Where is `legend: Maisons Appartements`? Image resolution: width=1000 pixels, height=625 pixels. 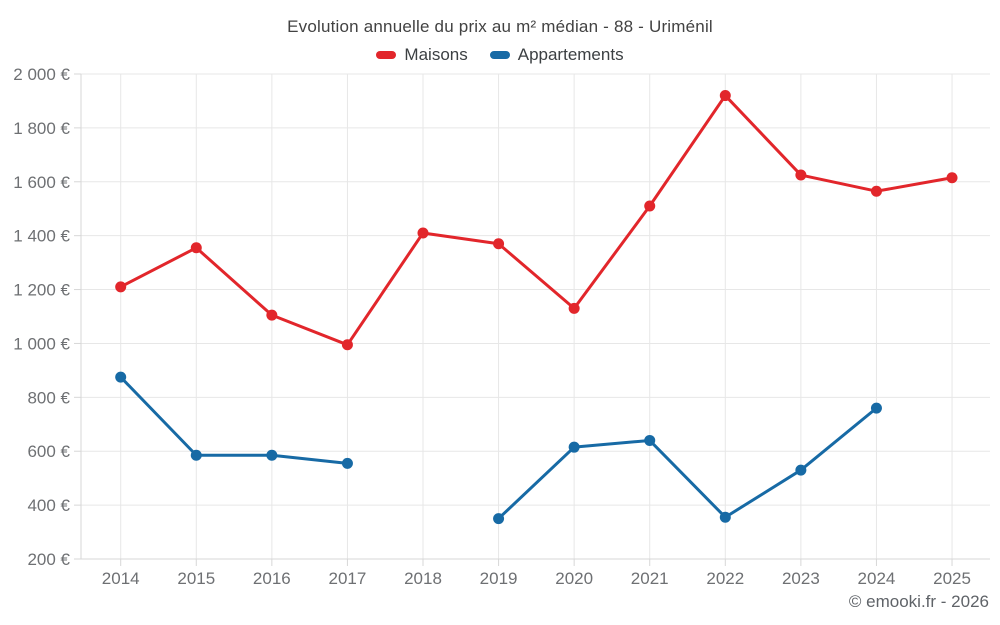 legend: Maisons Appartements is located at coordinates (500, 55).